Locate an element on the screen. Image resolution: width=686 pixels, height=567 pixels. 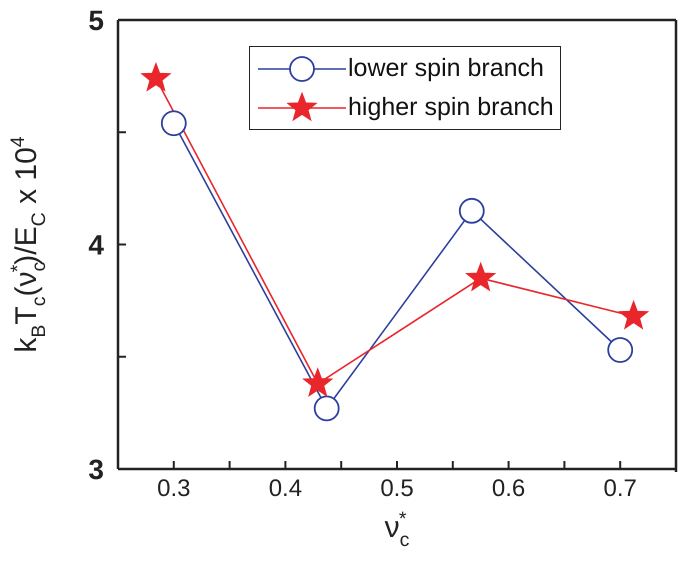
x-tick-label: 0.3 is located at coordinates (173, 488).